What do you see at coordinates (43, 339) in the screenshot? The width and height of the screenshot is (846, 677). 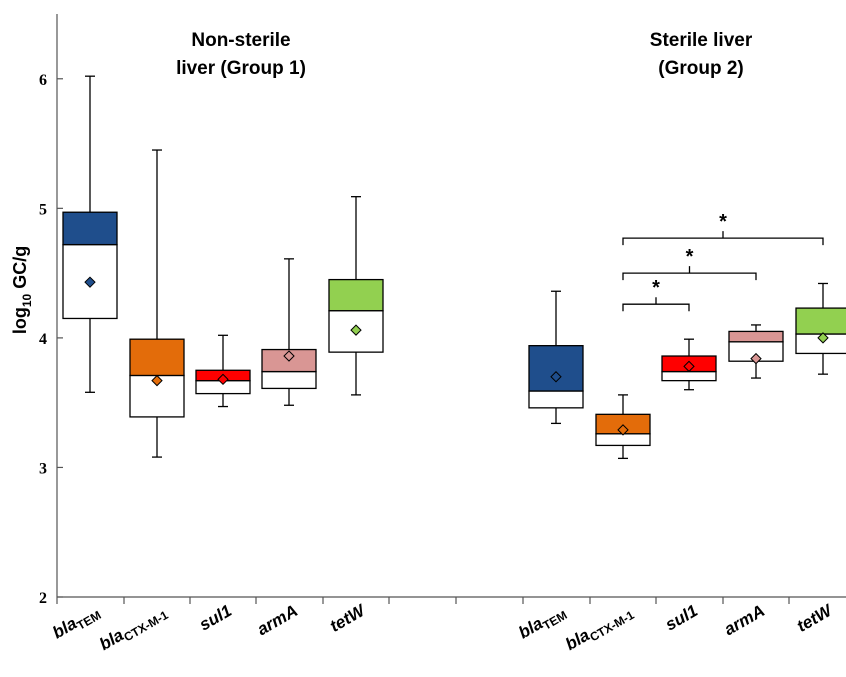 I see `y-tick-label: 4` at bounding box center [43, 339].